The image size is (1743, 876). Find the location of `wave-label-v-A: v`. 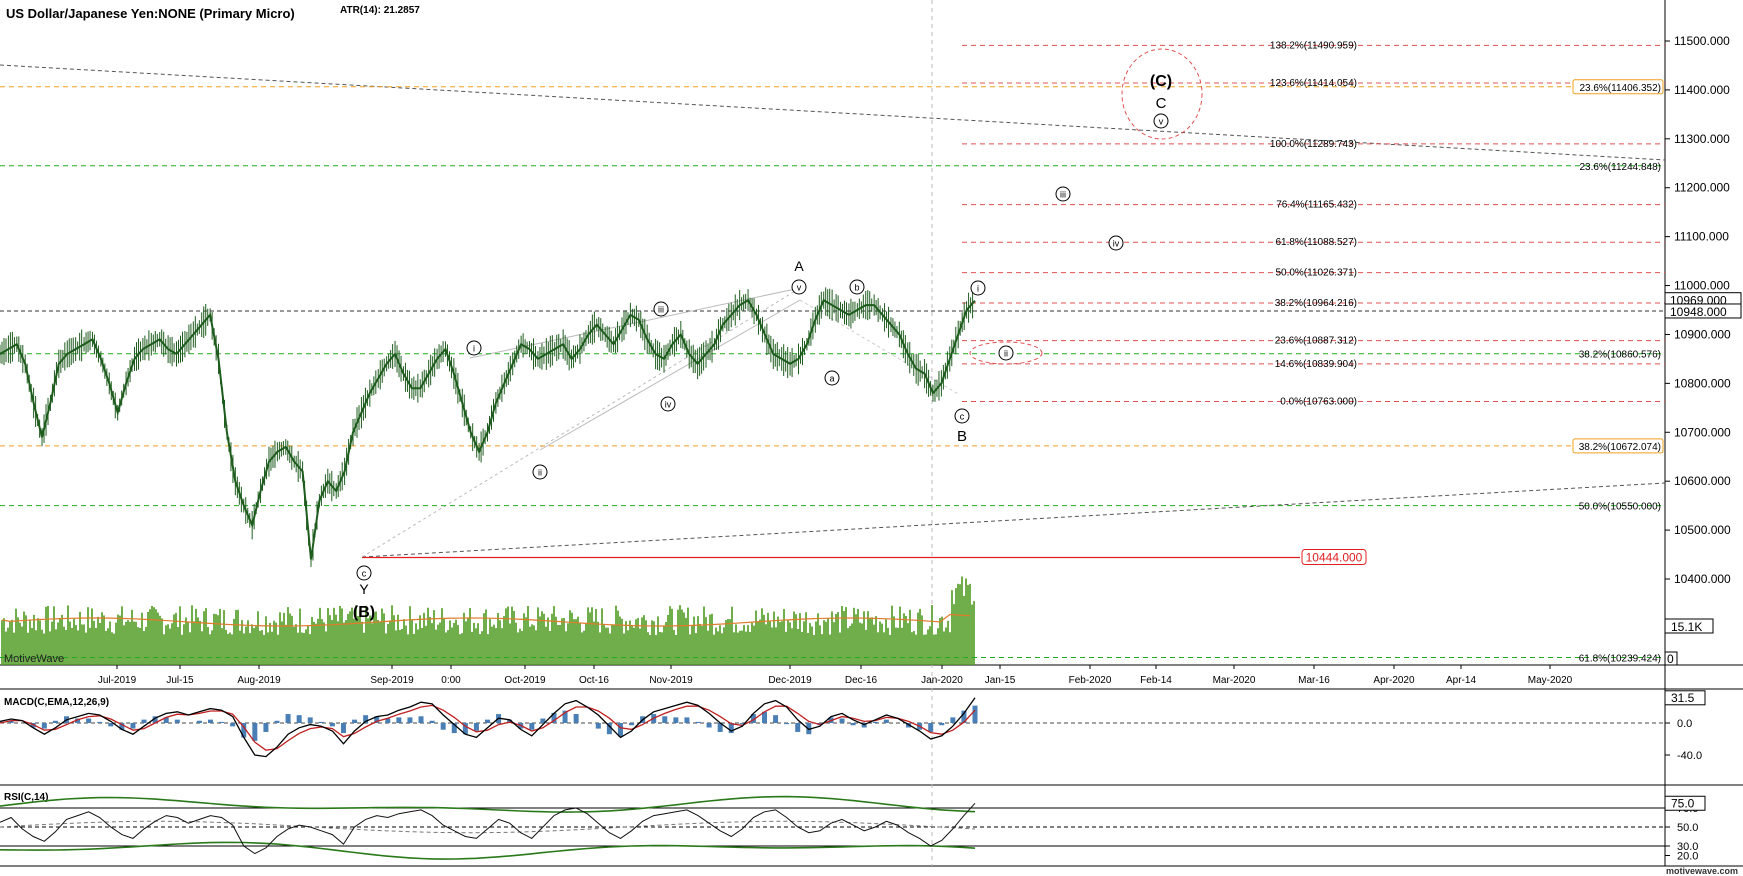

wave-label-v-A: v is located at coordinates (799, 288).